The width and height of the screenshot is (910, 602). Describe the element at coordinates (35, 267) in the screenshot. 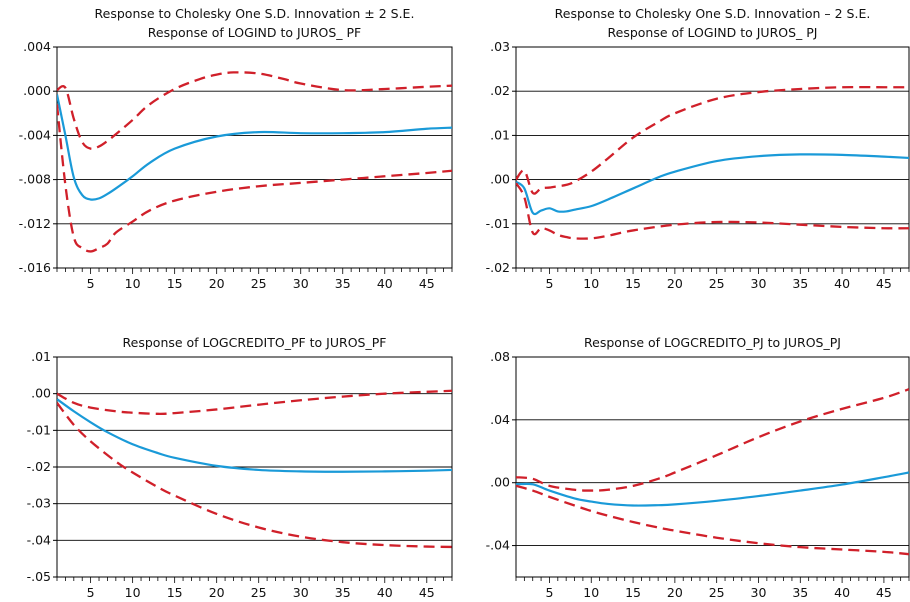

I see `y-tick-label: -.016` at that location.